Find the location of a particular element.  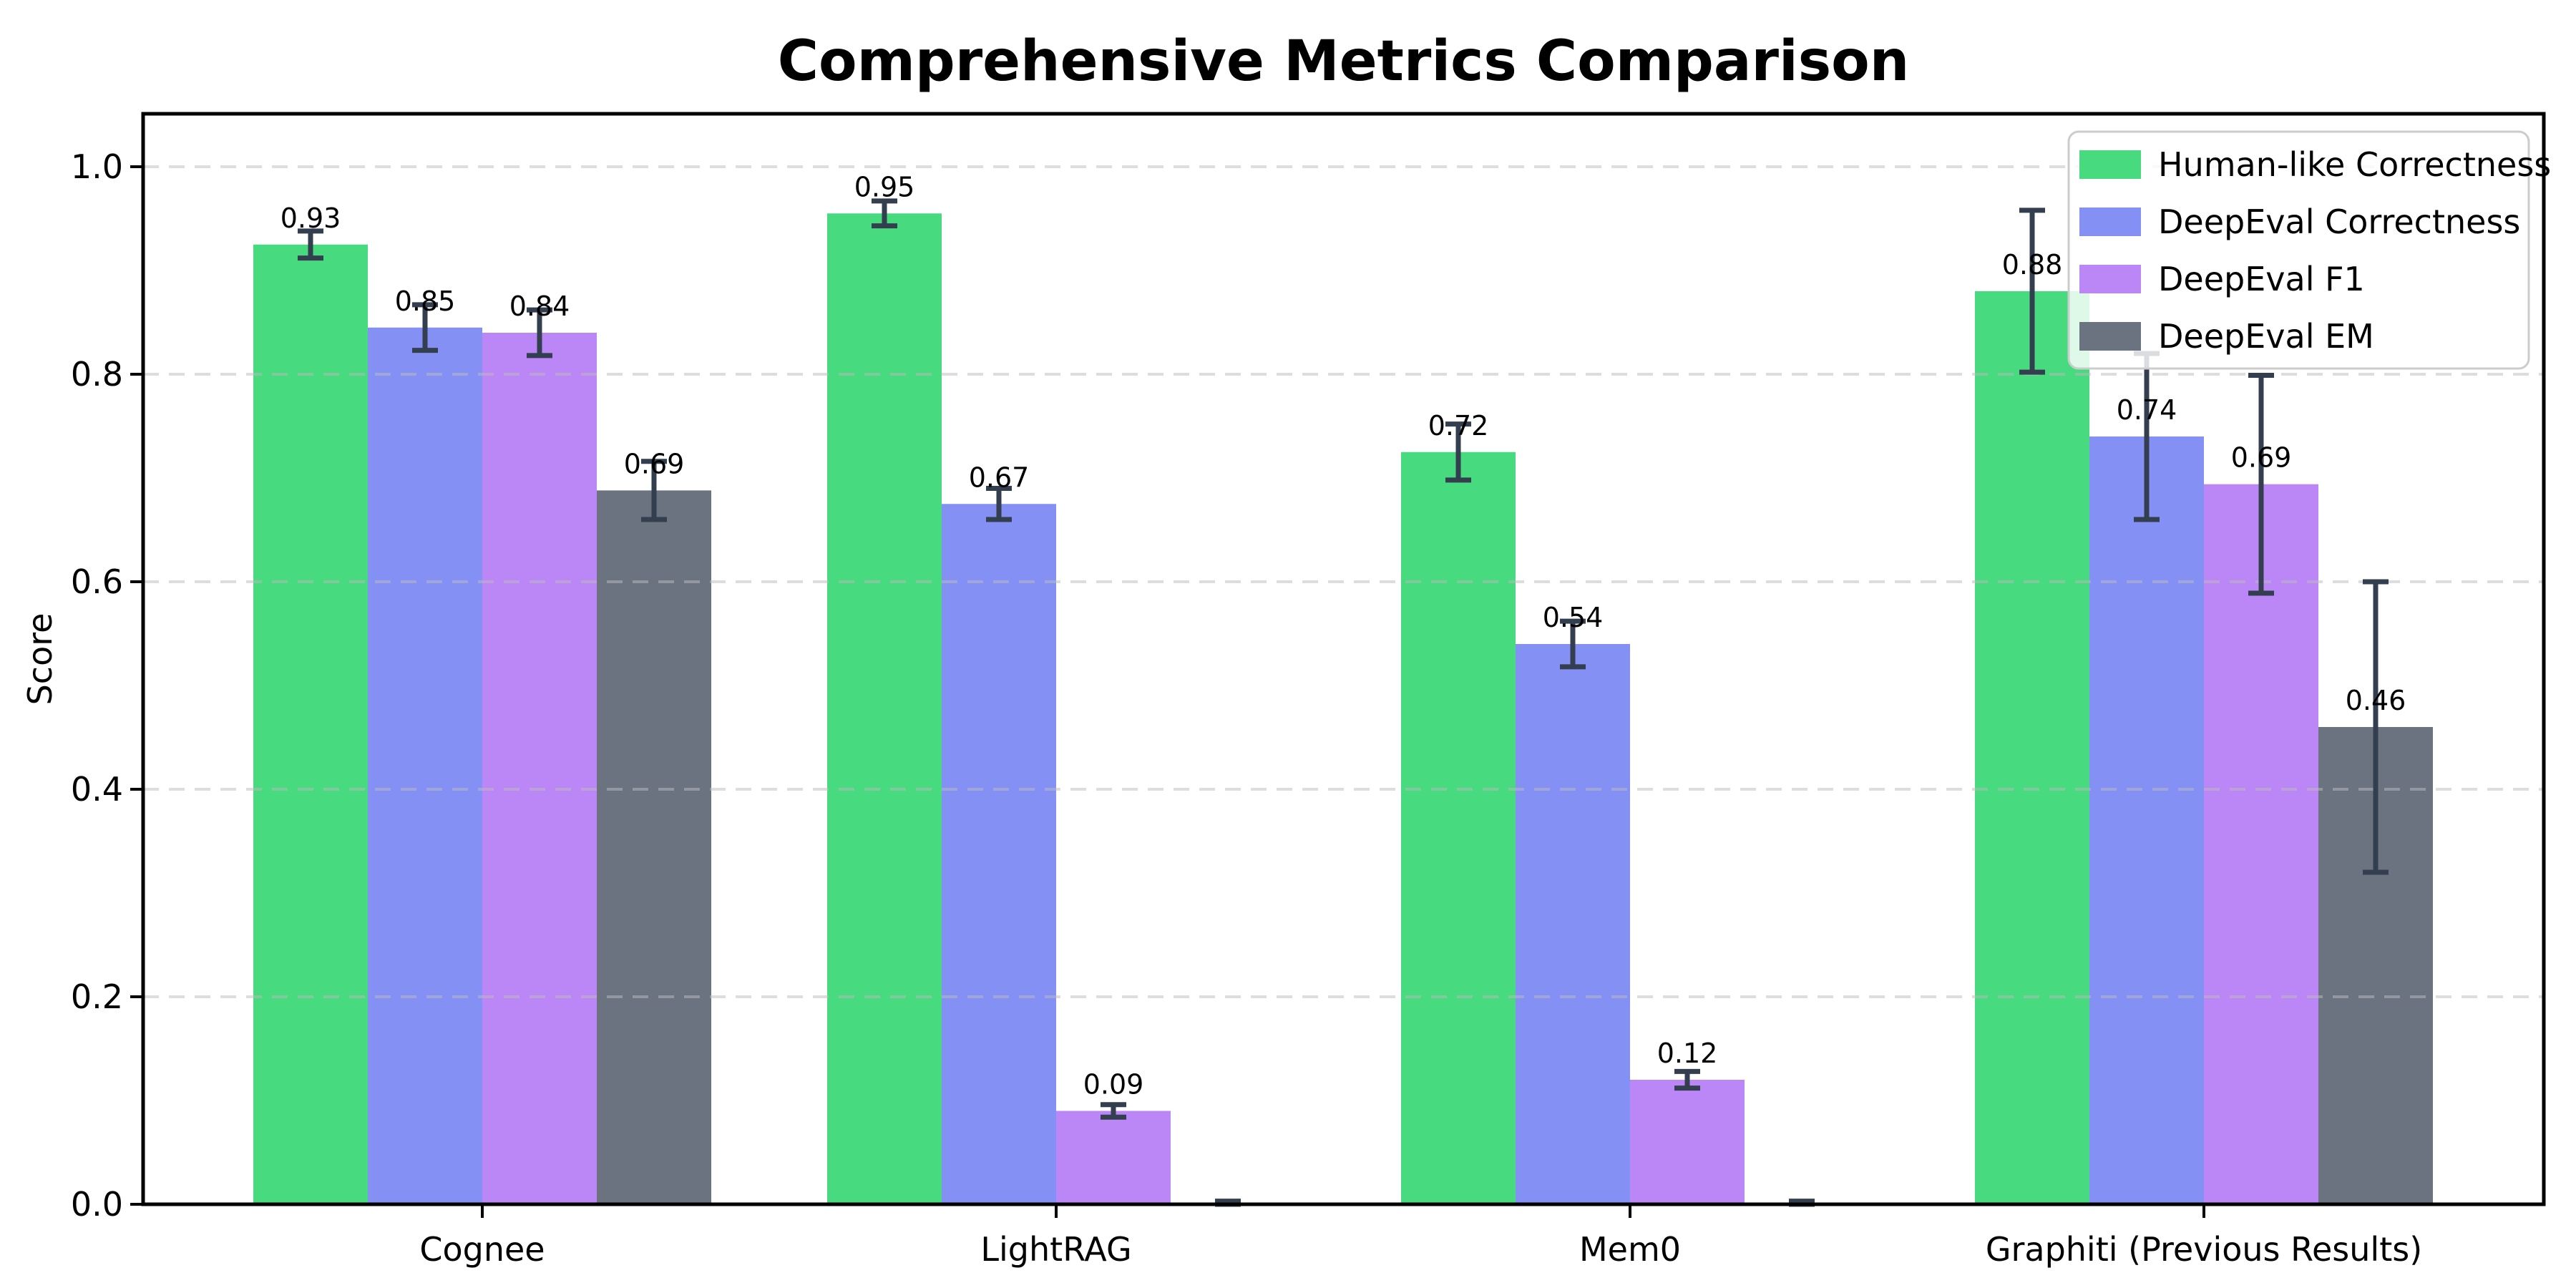

ytick-label-1.0: 1.0 is located at coordinates (97, 166).